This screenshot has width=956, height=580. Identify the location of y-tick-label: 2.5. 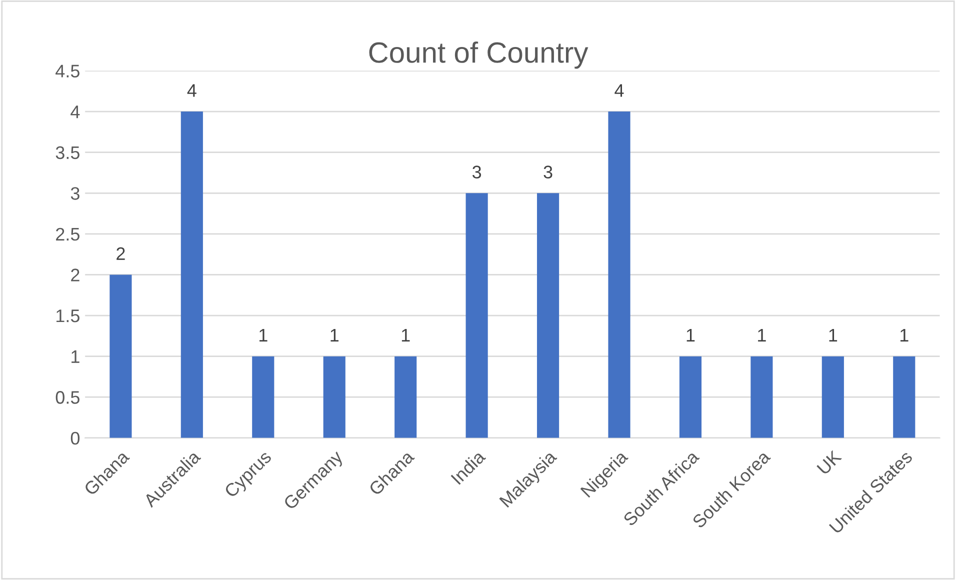
(68, 234).